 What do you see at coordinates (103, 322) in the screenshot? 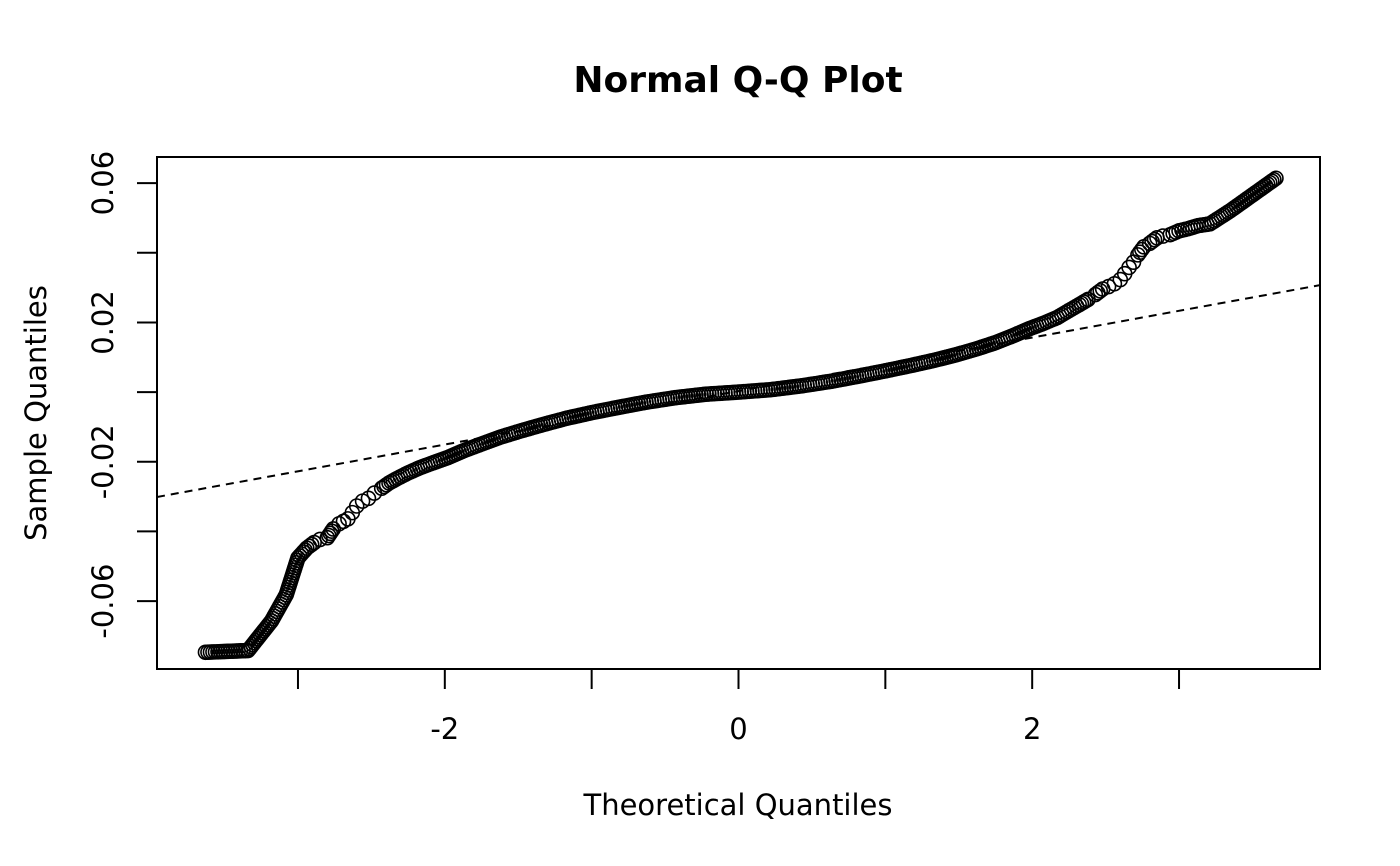
I see `y-tick-label: 0.02` at bounding box center [103, 322].